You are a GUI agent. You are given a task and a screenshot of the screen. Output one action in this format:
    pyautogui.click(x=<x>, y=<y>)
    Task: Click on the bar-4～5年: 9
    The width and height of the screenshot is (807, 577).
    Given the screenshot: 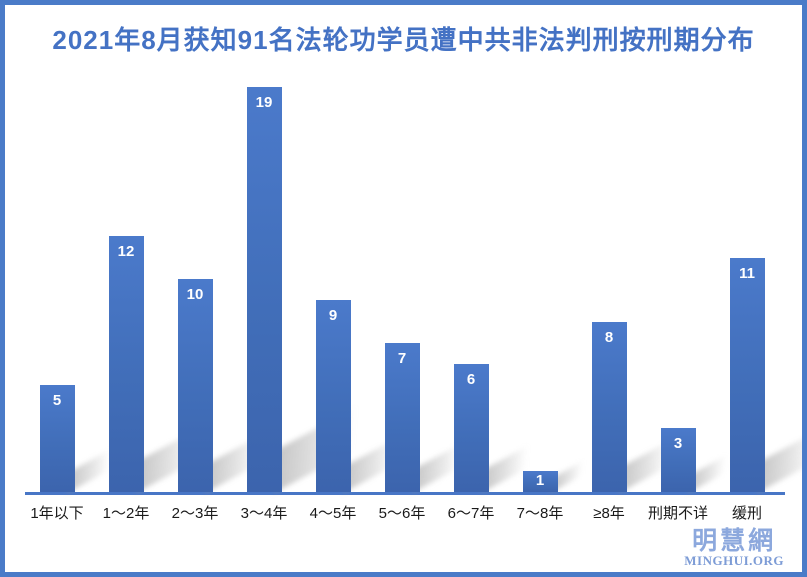 What is the action you would take?
    pyautogui.click(x=333, y=396)
    